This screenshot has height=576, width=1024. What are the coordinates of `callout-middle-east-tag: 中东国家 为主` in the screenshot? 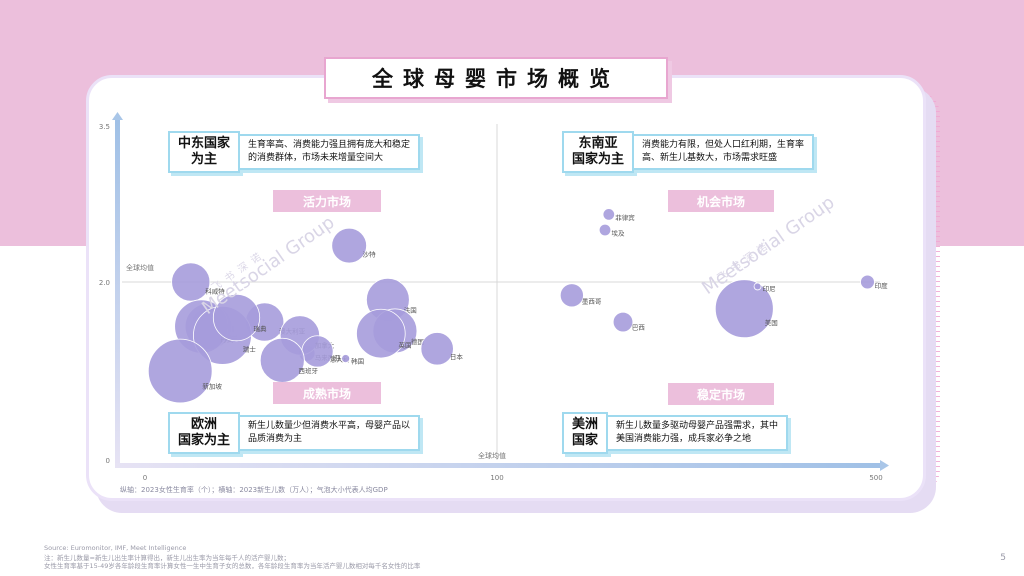 It's located at (204, 152).